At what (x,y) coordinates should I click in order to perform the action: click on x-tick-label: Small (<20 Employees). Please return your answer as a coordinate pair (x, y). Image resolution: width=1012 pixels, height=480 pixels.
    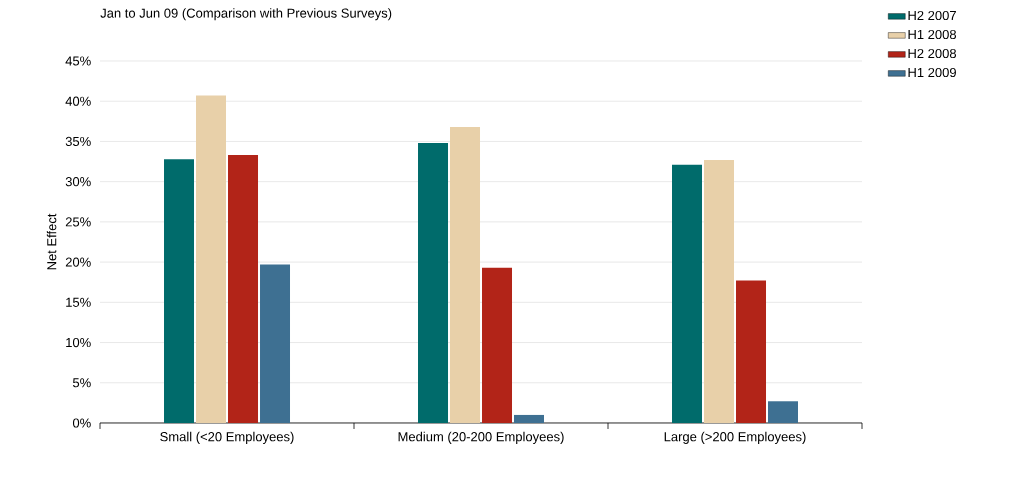
    Looking at the image, I should click on (227, 437).